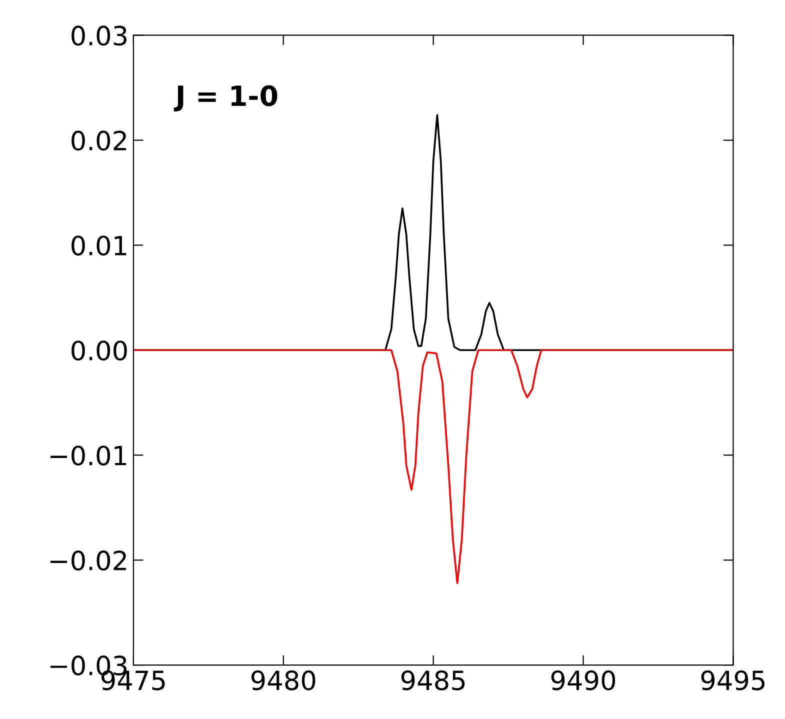 Image resolution: width=785 pixels, height=719 pixels. What do you see at coordinates (433, 680) in the screenshot?
I see `x-tick-label: 9485` at bounding box center [433, 680].